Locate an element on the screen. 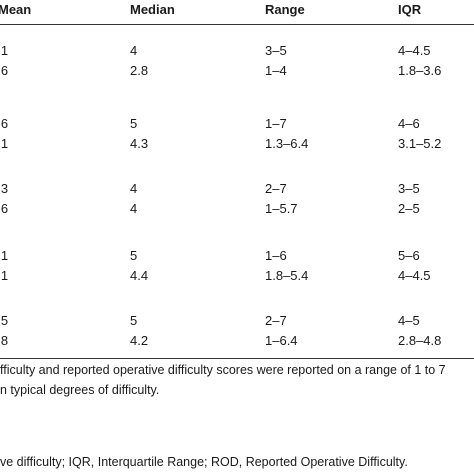 Image resolution: width=474 pixels, height=474 pixels. table-cell: 1.3–6.4 is located at coordinates (287, 143).